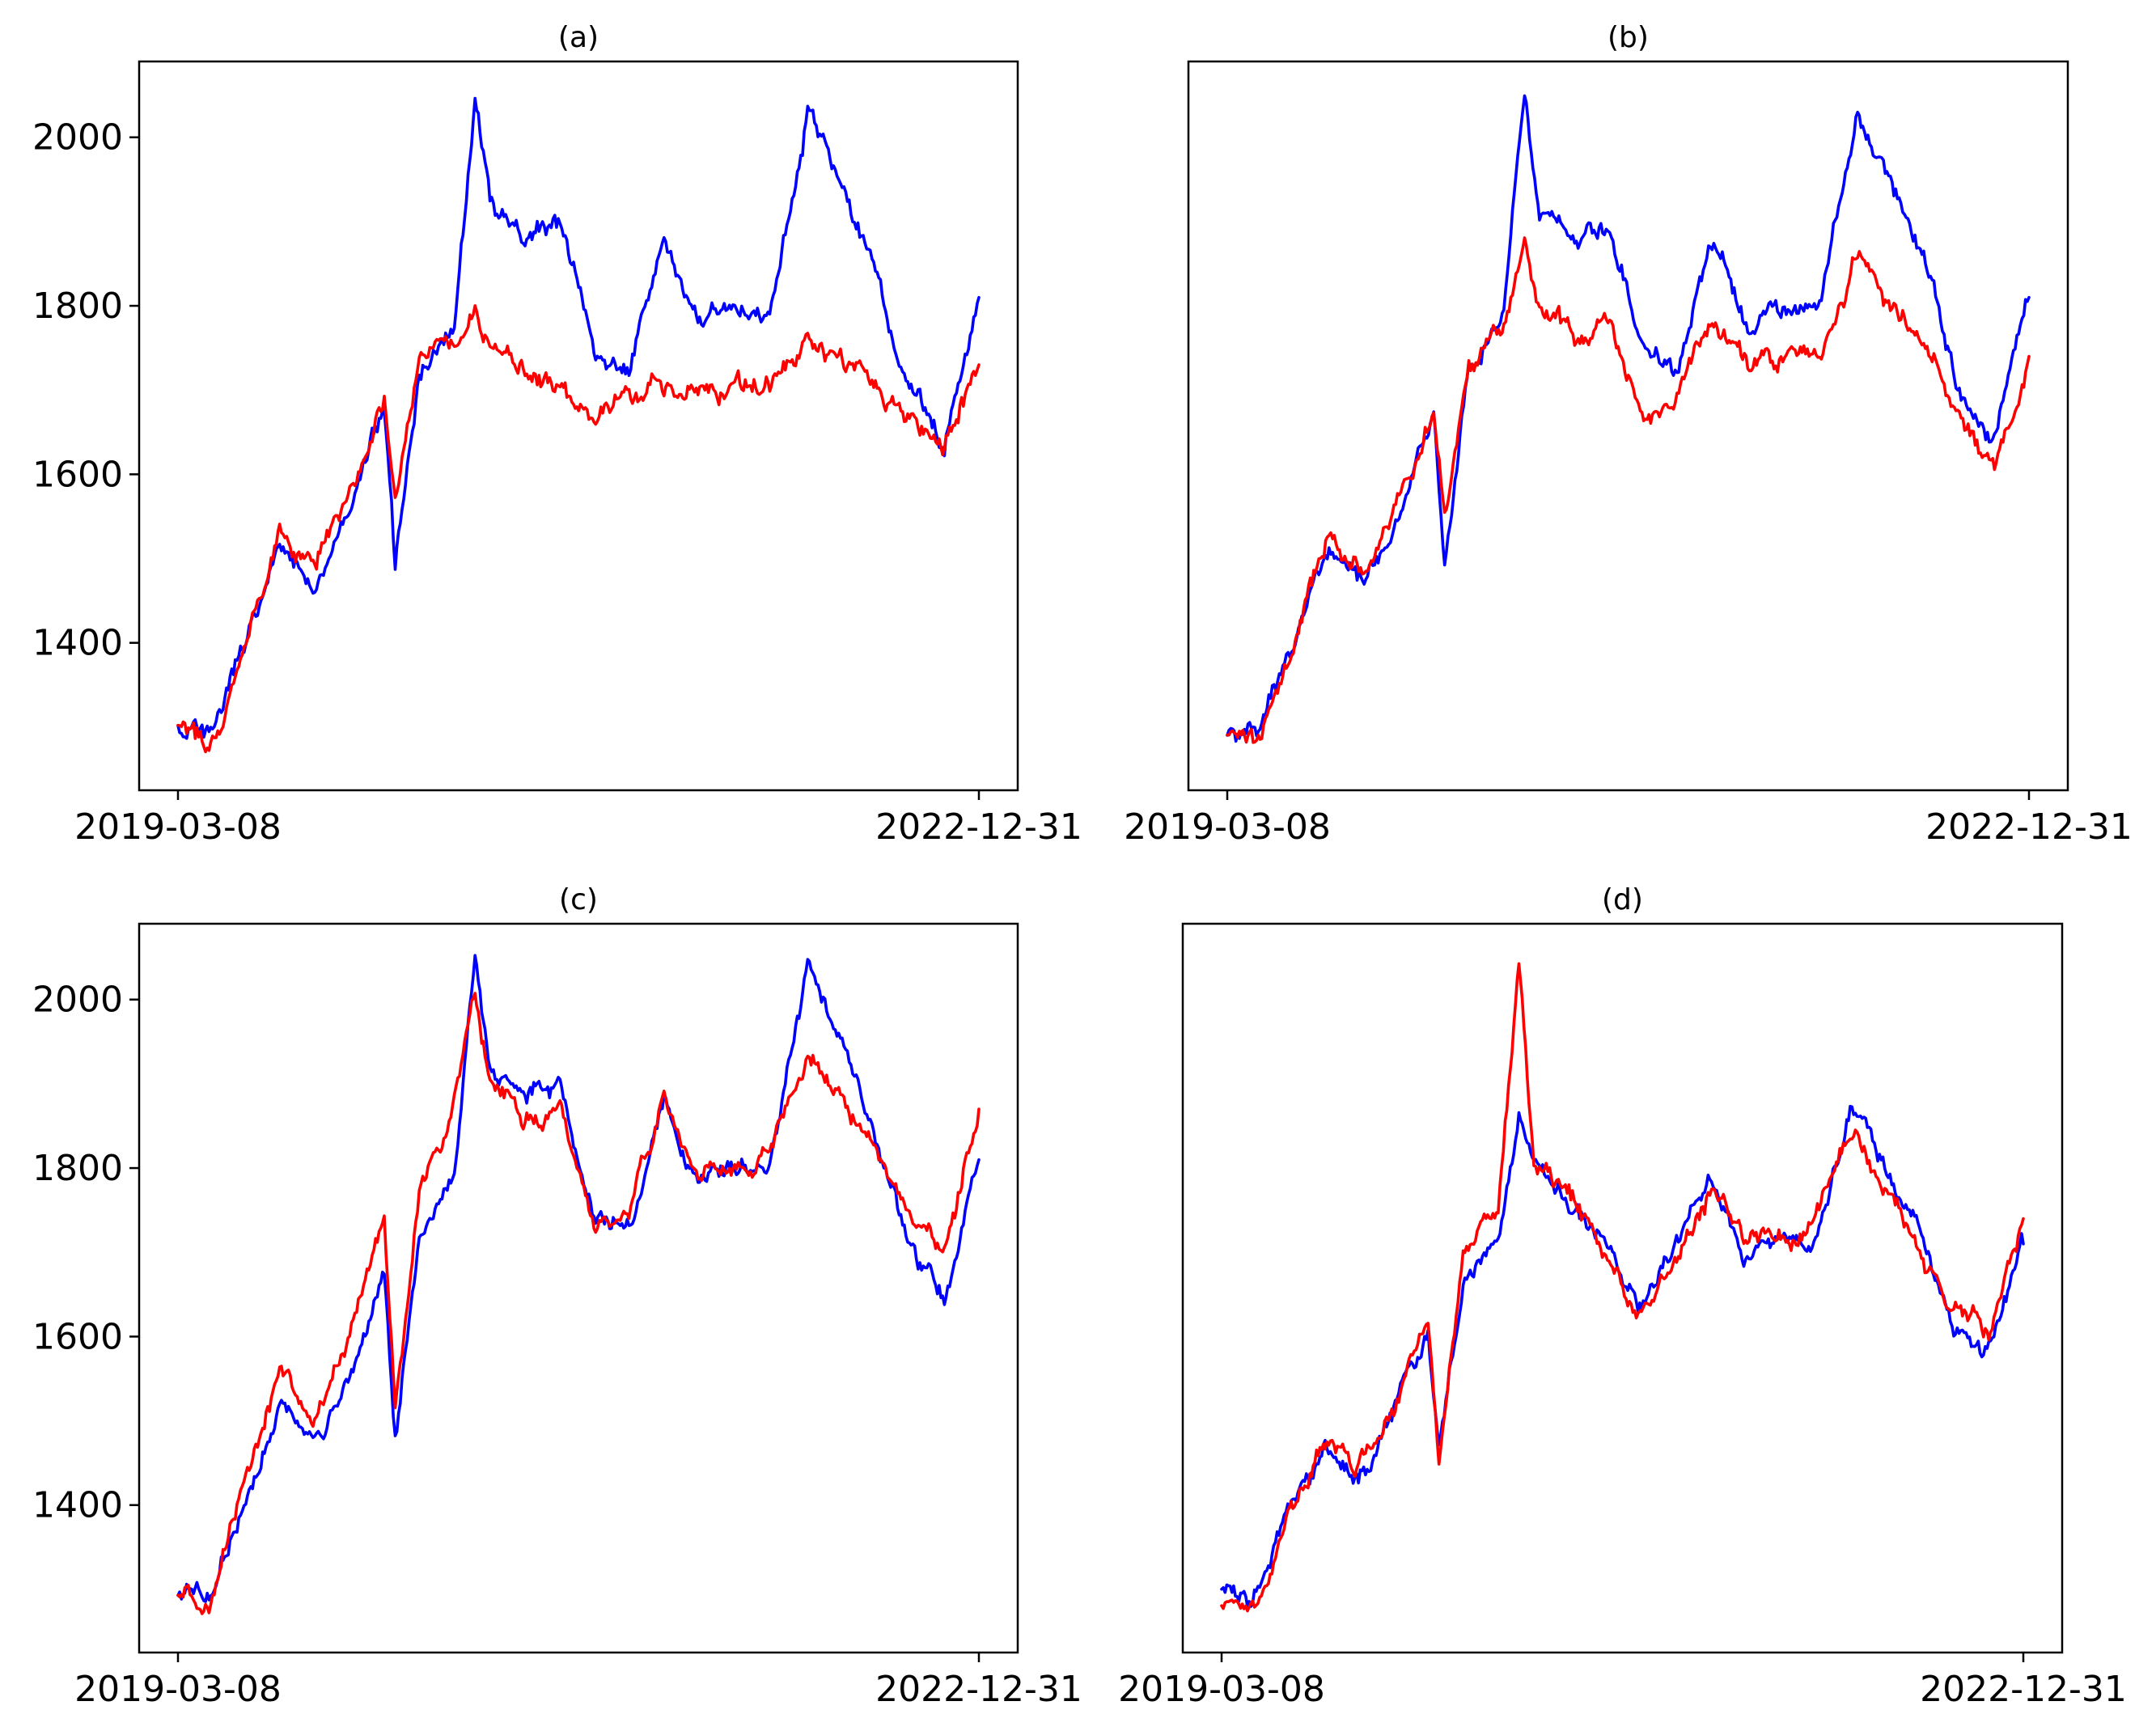  I want to click on panel-title: (a), so click(578, 37).